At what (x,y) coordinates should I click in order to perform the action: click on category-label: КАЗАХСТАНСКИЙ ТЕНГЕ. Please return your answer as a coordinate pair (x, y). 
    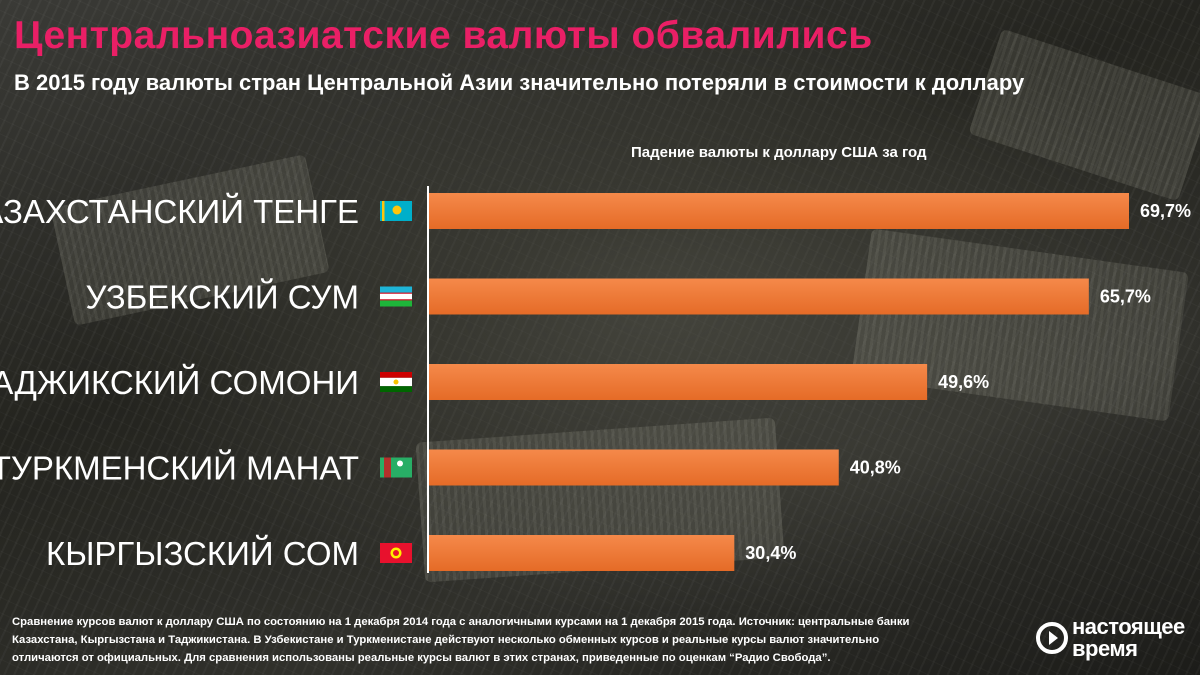
    Looking at the image, I should click on (179, 211).